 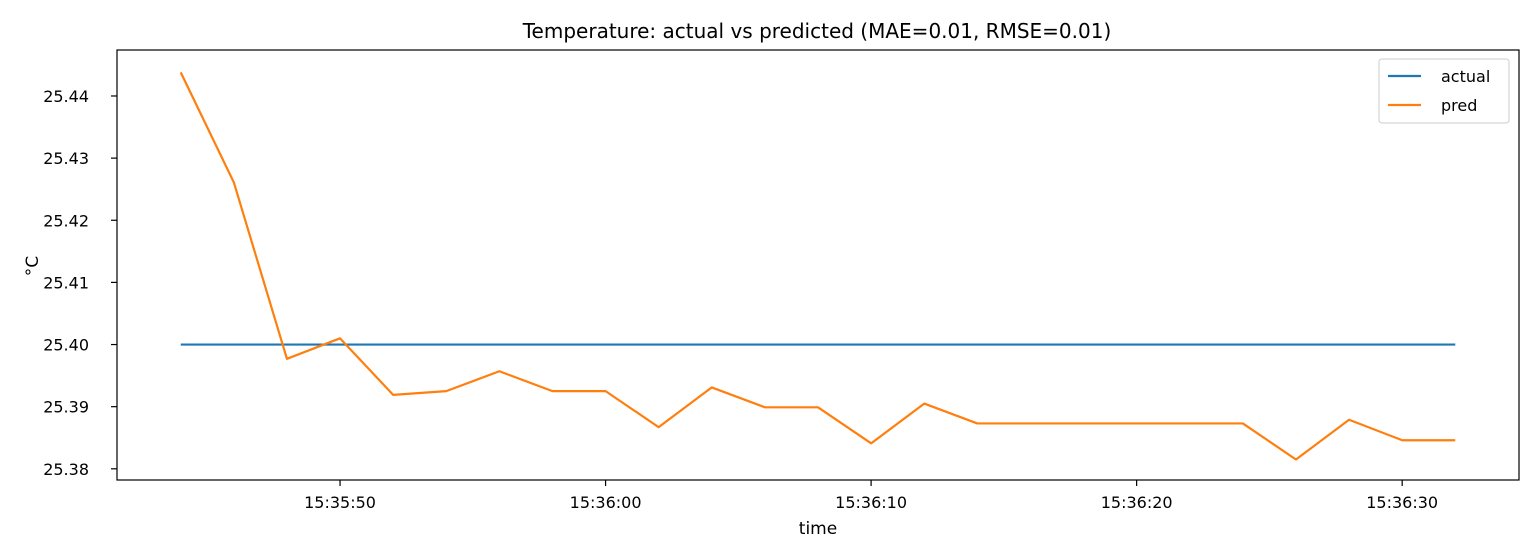 What do you see at coordinates (1444, 91) in the screenshot?
I see `legend: actual pred` at bounding box center [1444, 91].